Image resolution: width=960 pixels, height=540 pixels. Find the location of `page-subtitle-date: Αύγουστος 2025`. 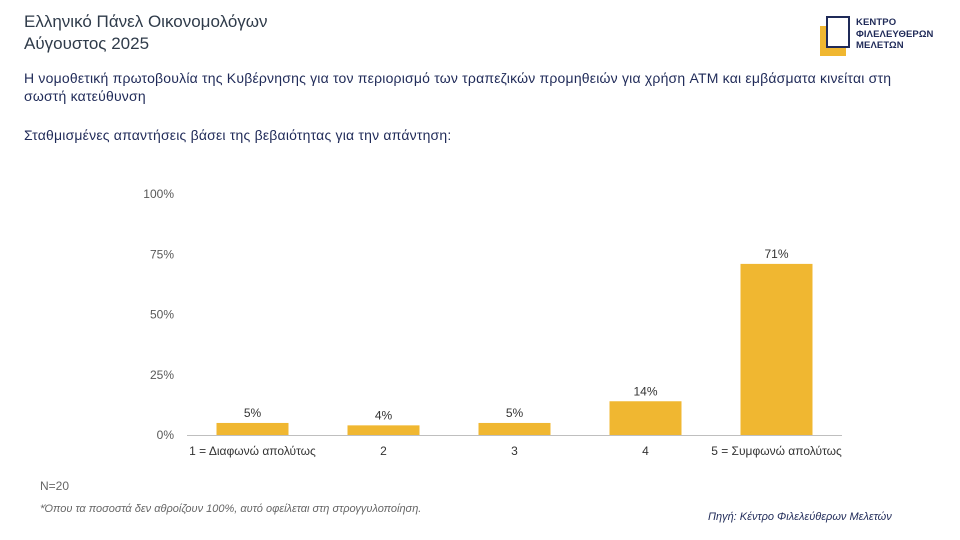

page-subtitle-date: Αύγουστος 2025 is located at coordinates (87, 43).